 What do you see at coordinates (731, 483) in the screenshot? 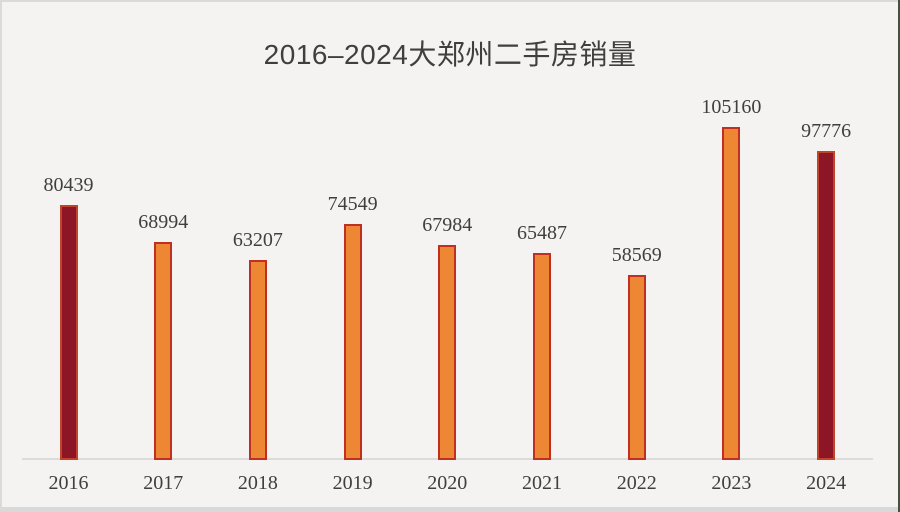
I see `x-axis-label: 2023` at bounding box center [731, 483].